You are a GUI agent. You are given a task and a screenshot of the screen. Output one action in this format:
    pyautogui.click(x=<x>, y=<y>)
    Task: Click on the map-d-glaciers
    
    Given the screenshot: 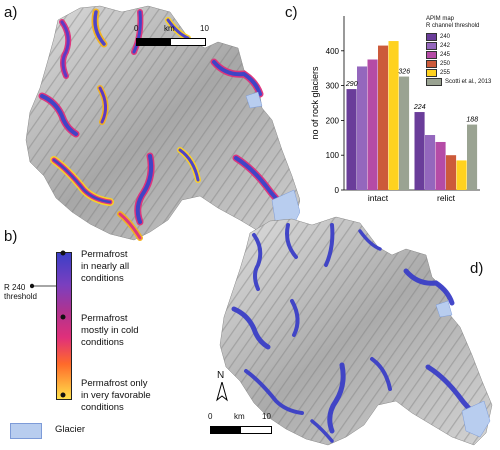 What is the action you would take?
    pyautogui.click(x=463, y=369)
    